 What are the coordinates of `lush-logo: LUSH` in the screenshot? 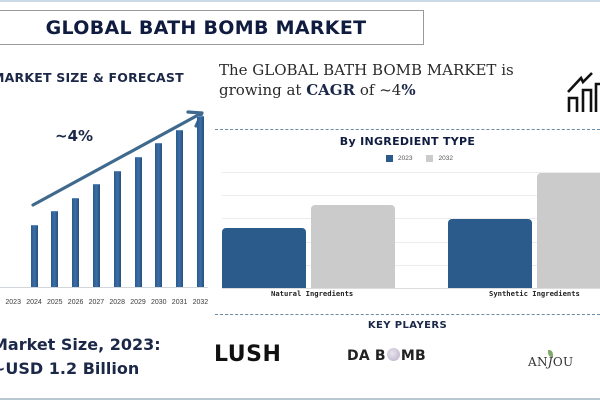 It's located at (248, 354).